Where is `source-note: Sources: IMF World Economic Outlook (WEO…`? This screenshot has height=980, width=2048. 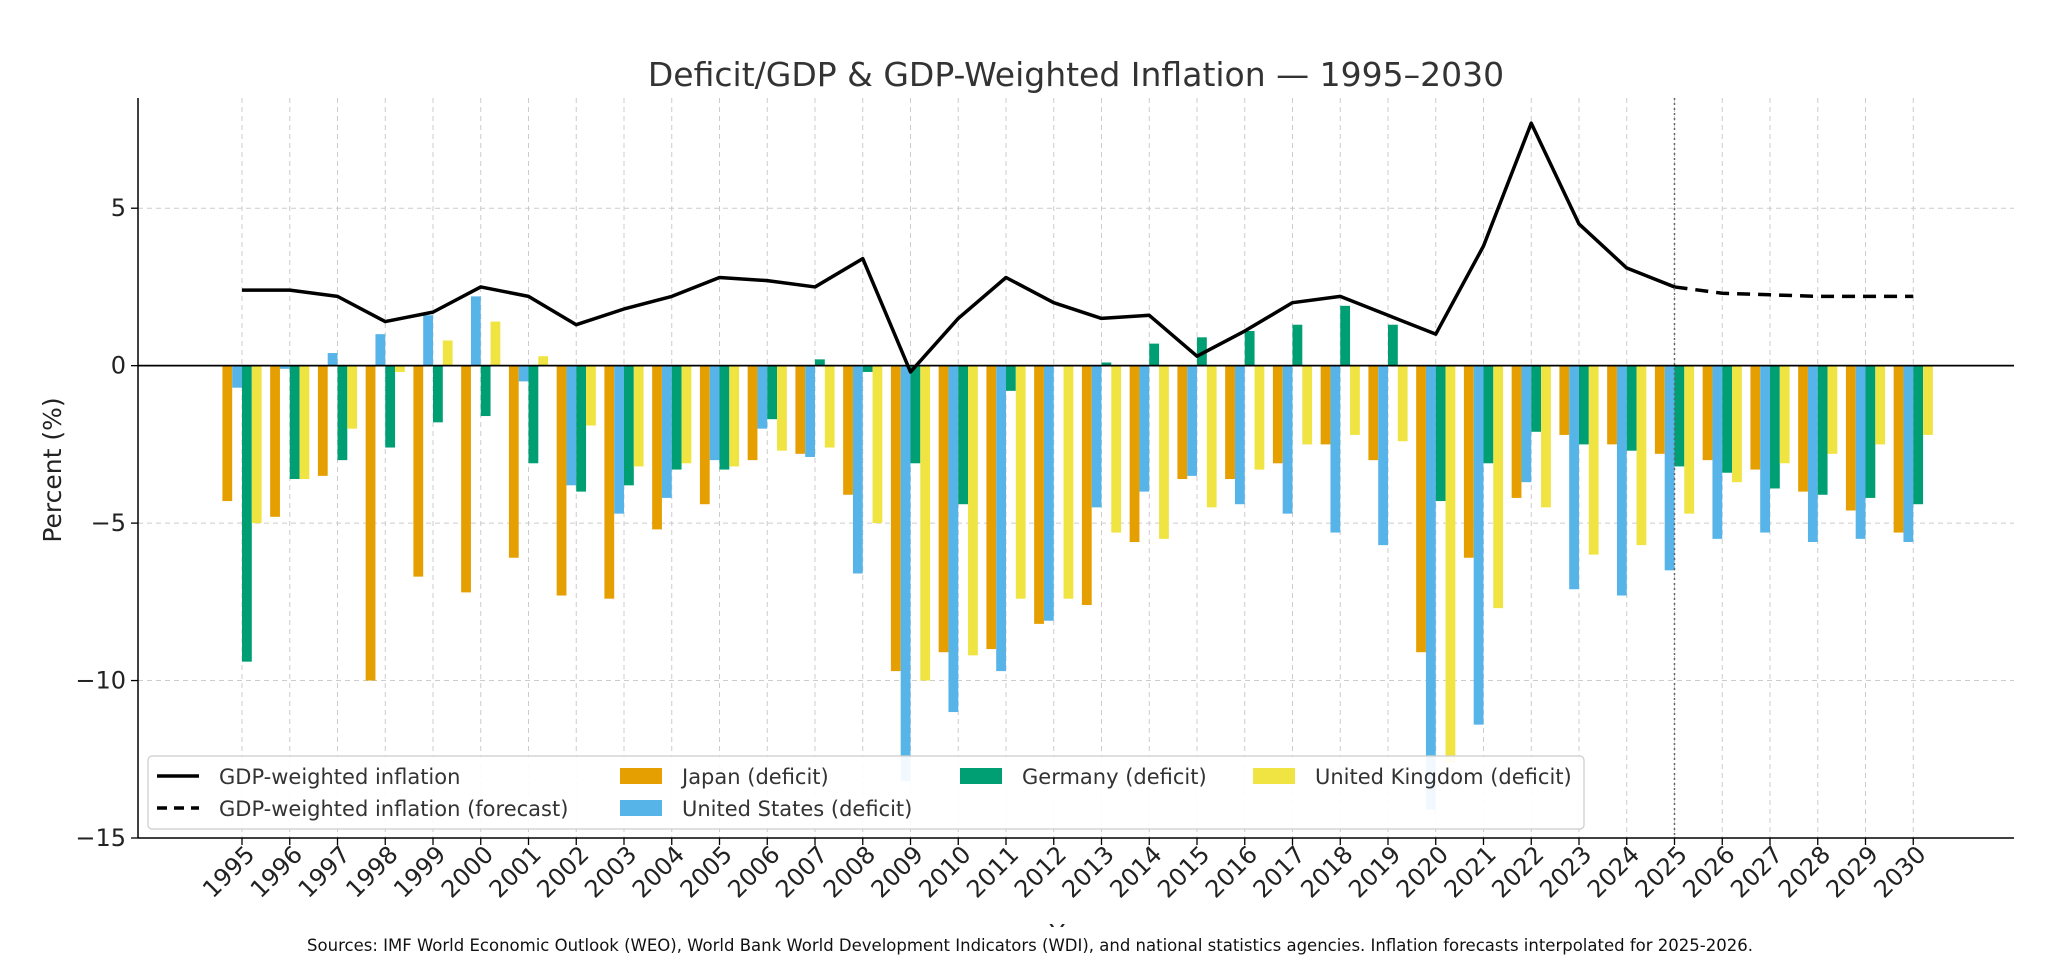
source-note: Sources: IMF World Economic Outlook (WEO… is located at coordinates (1030, 945).